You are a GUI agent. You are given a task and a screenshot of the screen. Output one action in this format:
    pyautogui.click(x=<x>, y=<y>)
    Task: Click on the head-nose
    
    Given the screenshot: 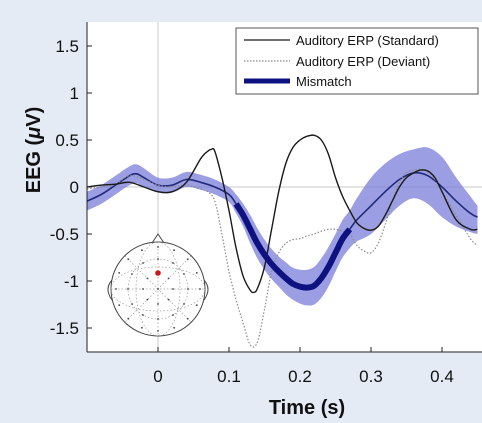 What is the action you would take?
    pyautogui.click(x=158, y=238)
    